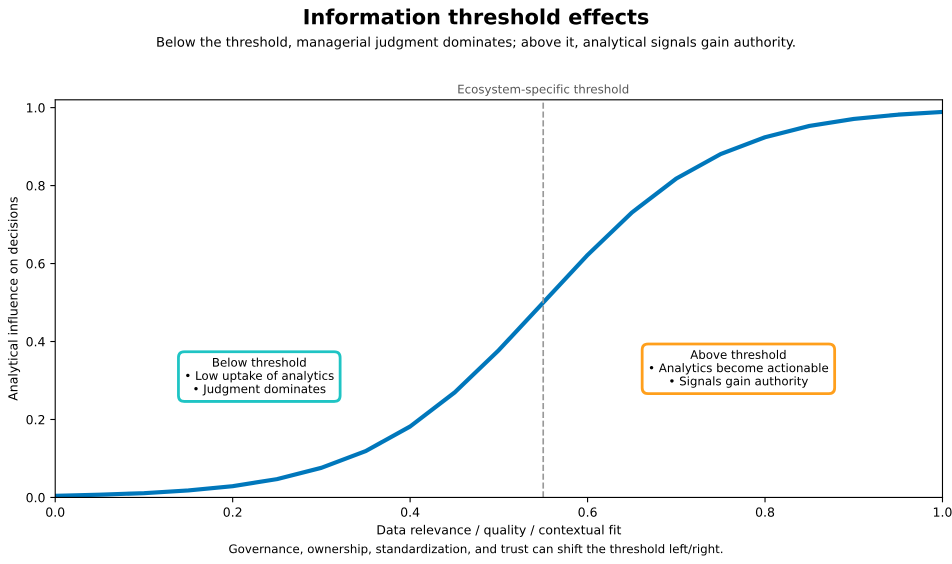 This screenshot has height=564, width=952. Describe the element at coordinates (765, 512) in the screenshot. I see `x-tick-label: 0.8` at that location.